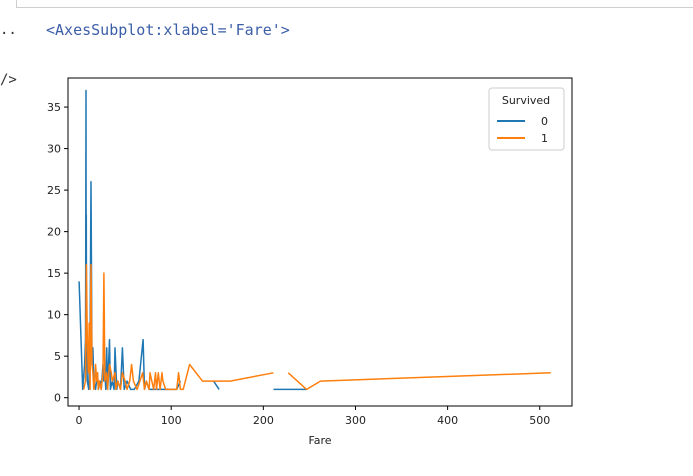 The height and width of the screenshot is (476, 693). What do you see at coordinates (54, 273) in the screenshot?
I see `y-tick-label: 15` at bounding box center [54, 273].